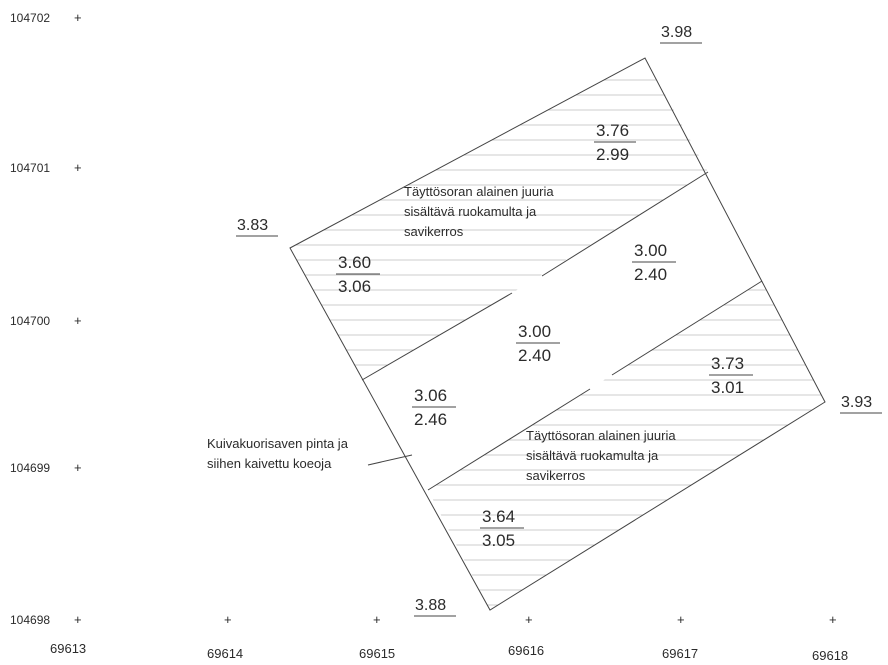 Image resolution: width=888 pixels, height=665 pixels. I want to click on y-label-104698: 104698, so click(30, 620).